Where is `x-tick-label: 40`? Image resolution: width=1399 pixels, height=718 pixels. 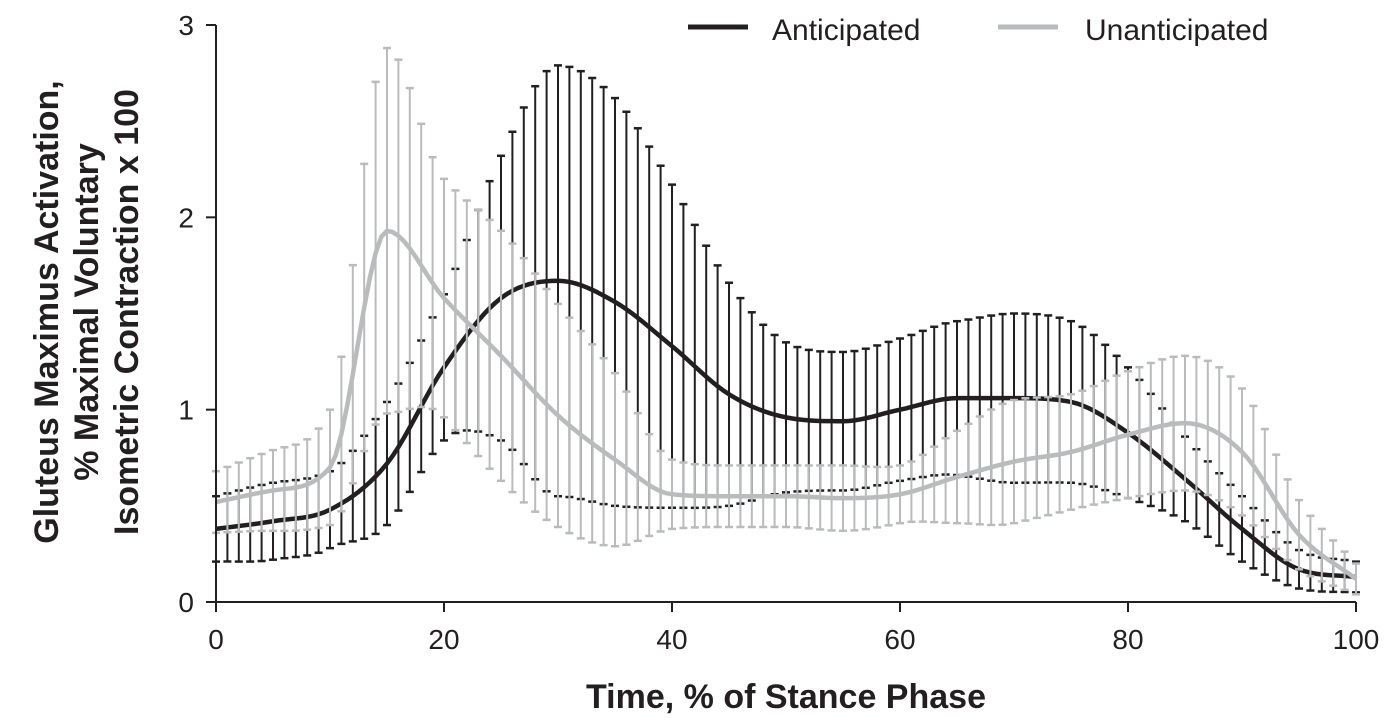
x-tick-label: 40 is located at coordinates (671, 639).